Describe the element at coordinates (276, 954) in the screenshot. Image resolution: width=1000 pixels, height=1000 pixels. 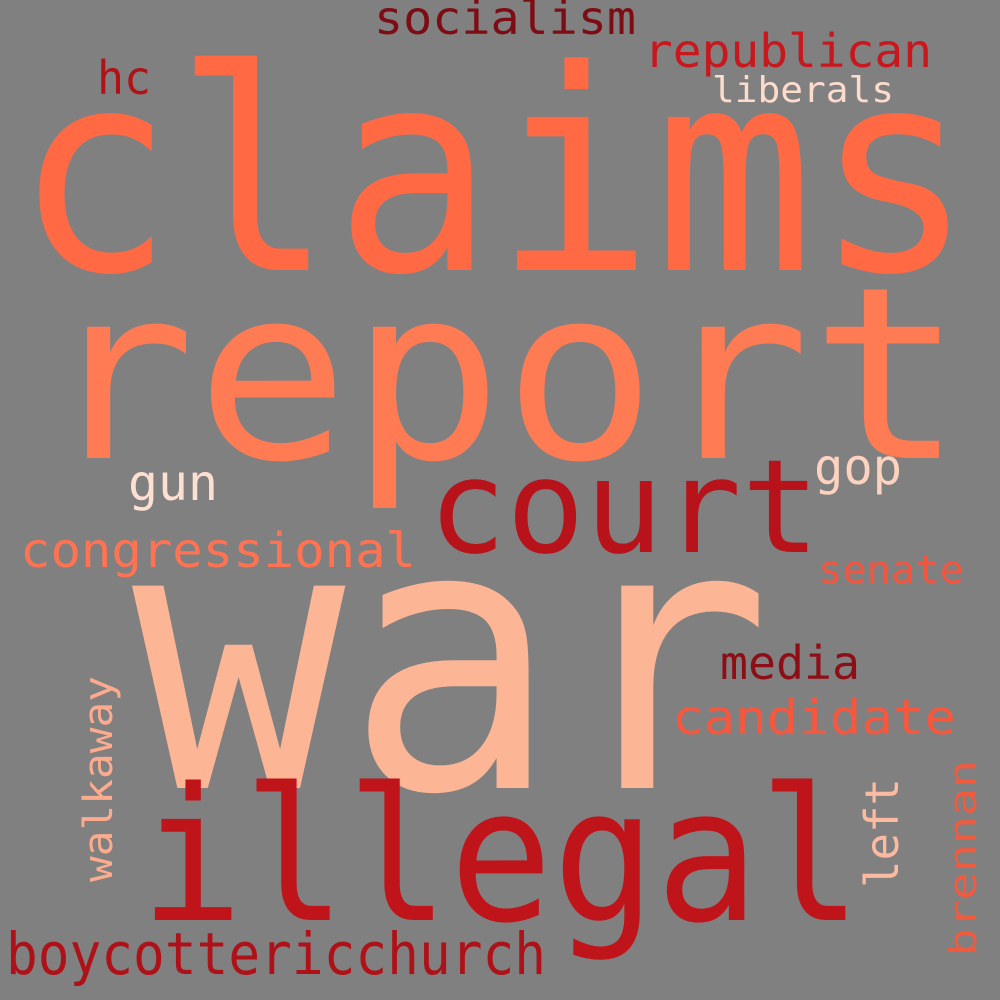
I see `word-boycottericchurch: boycottericchurch` at that location.